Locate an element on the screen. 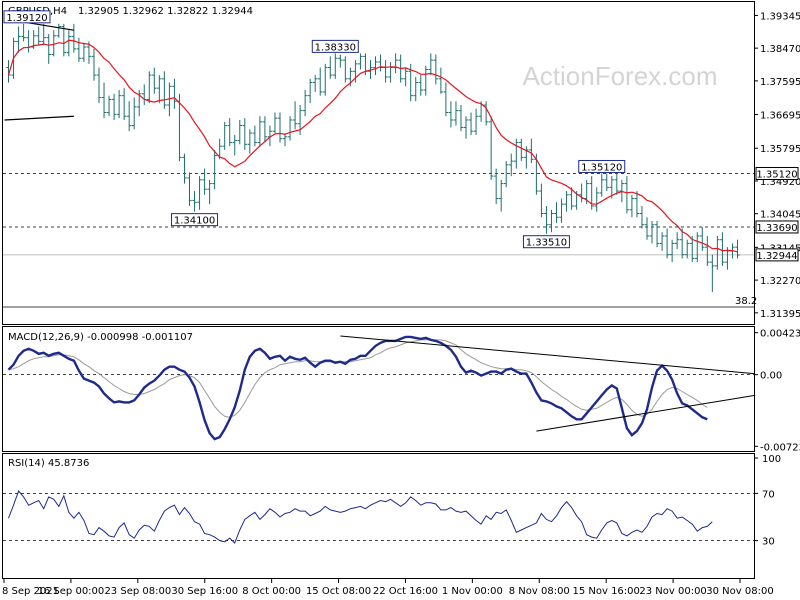  price-annotation: 1.33510 is located at coordinates (546, 242).